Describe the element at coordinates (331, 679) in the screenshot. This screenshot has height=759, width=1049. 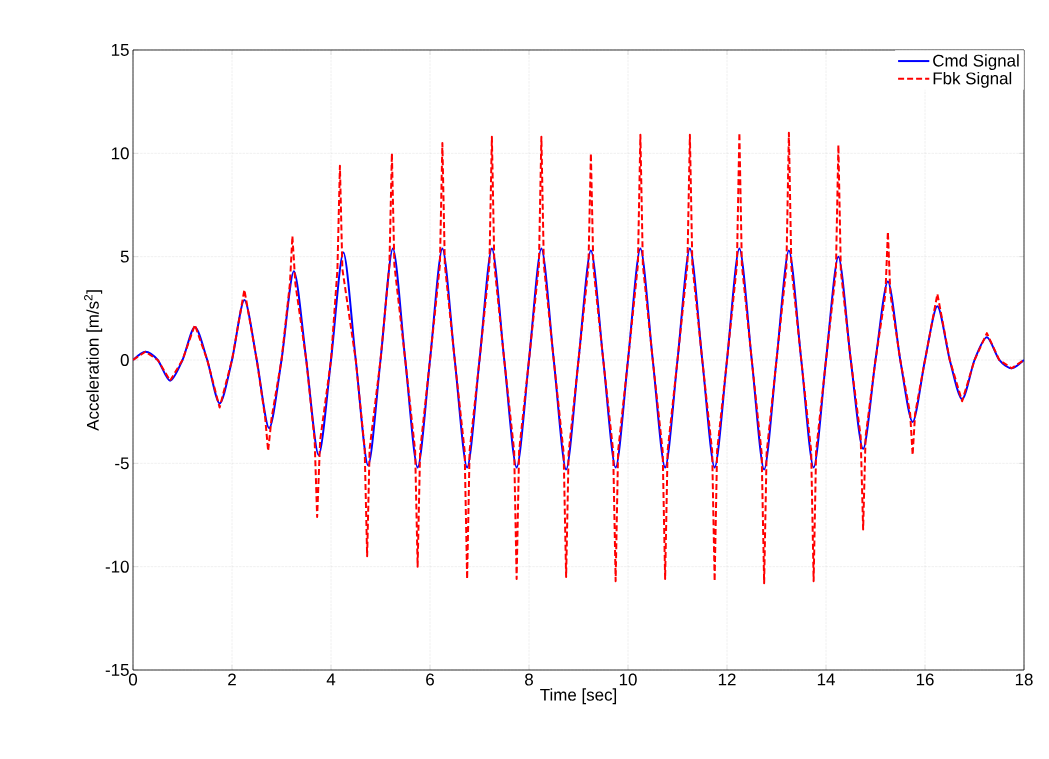
I see `x-tick-label: 4` at that location.